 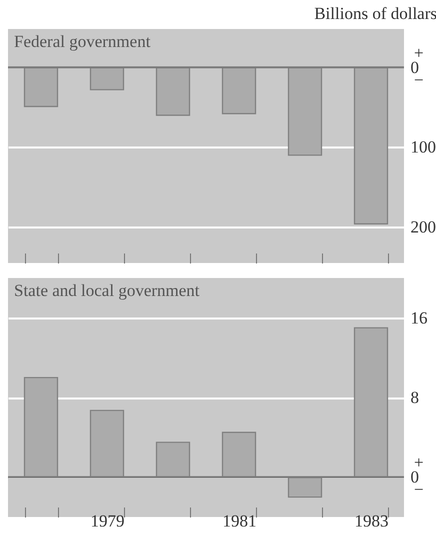 I want to click on x-tick-label: 1983, so click(x=371, y=521).